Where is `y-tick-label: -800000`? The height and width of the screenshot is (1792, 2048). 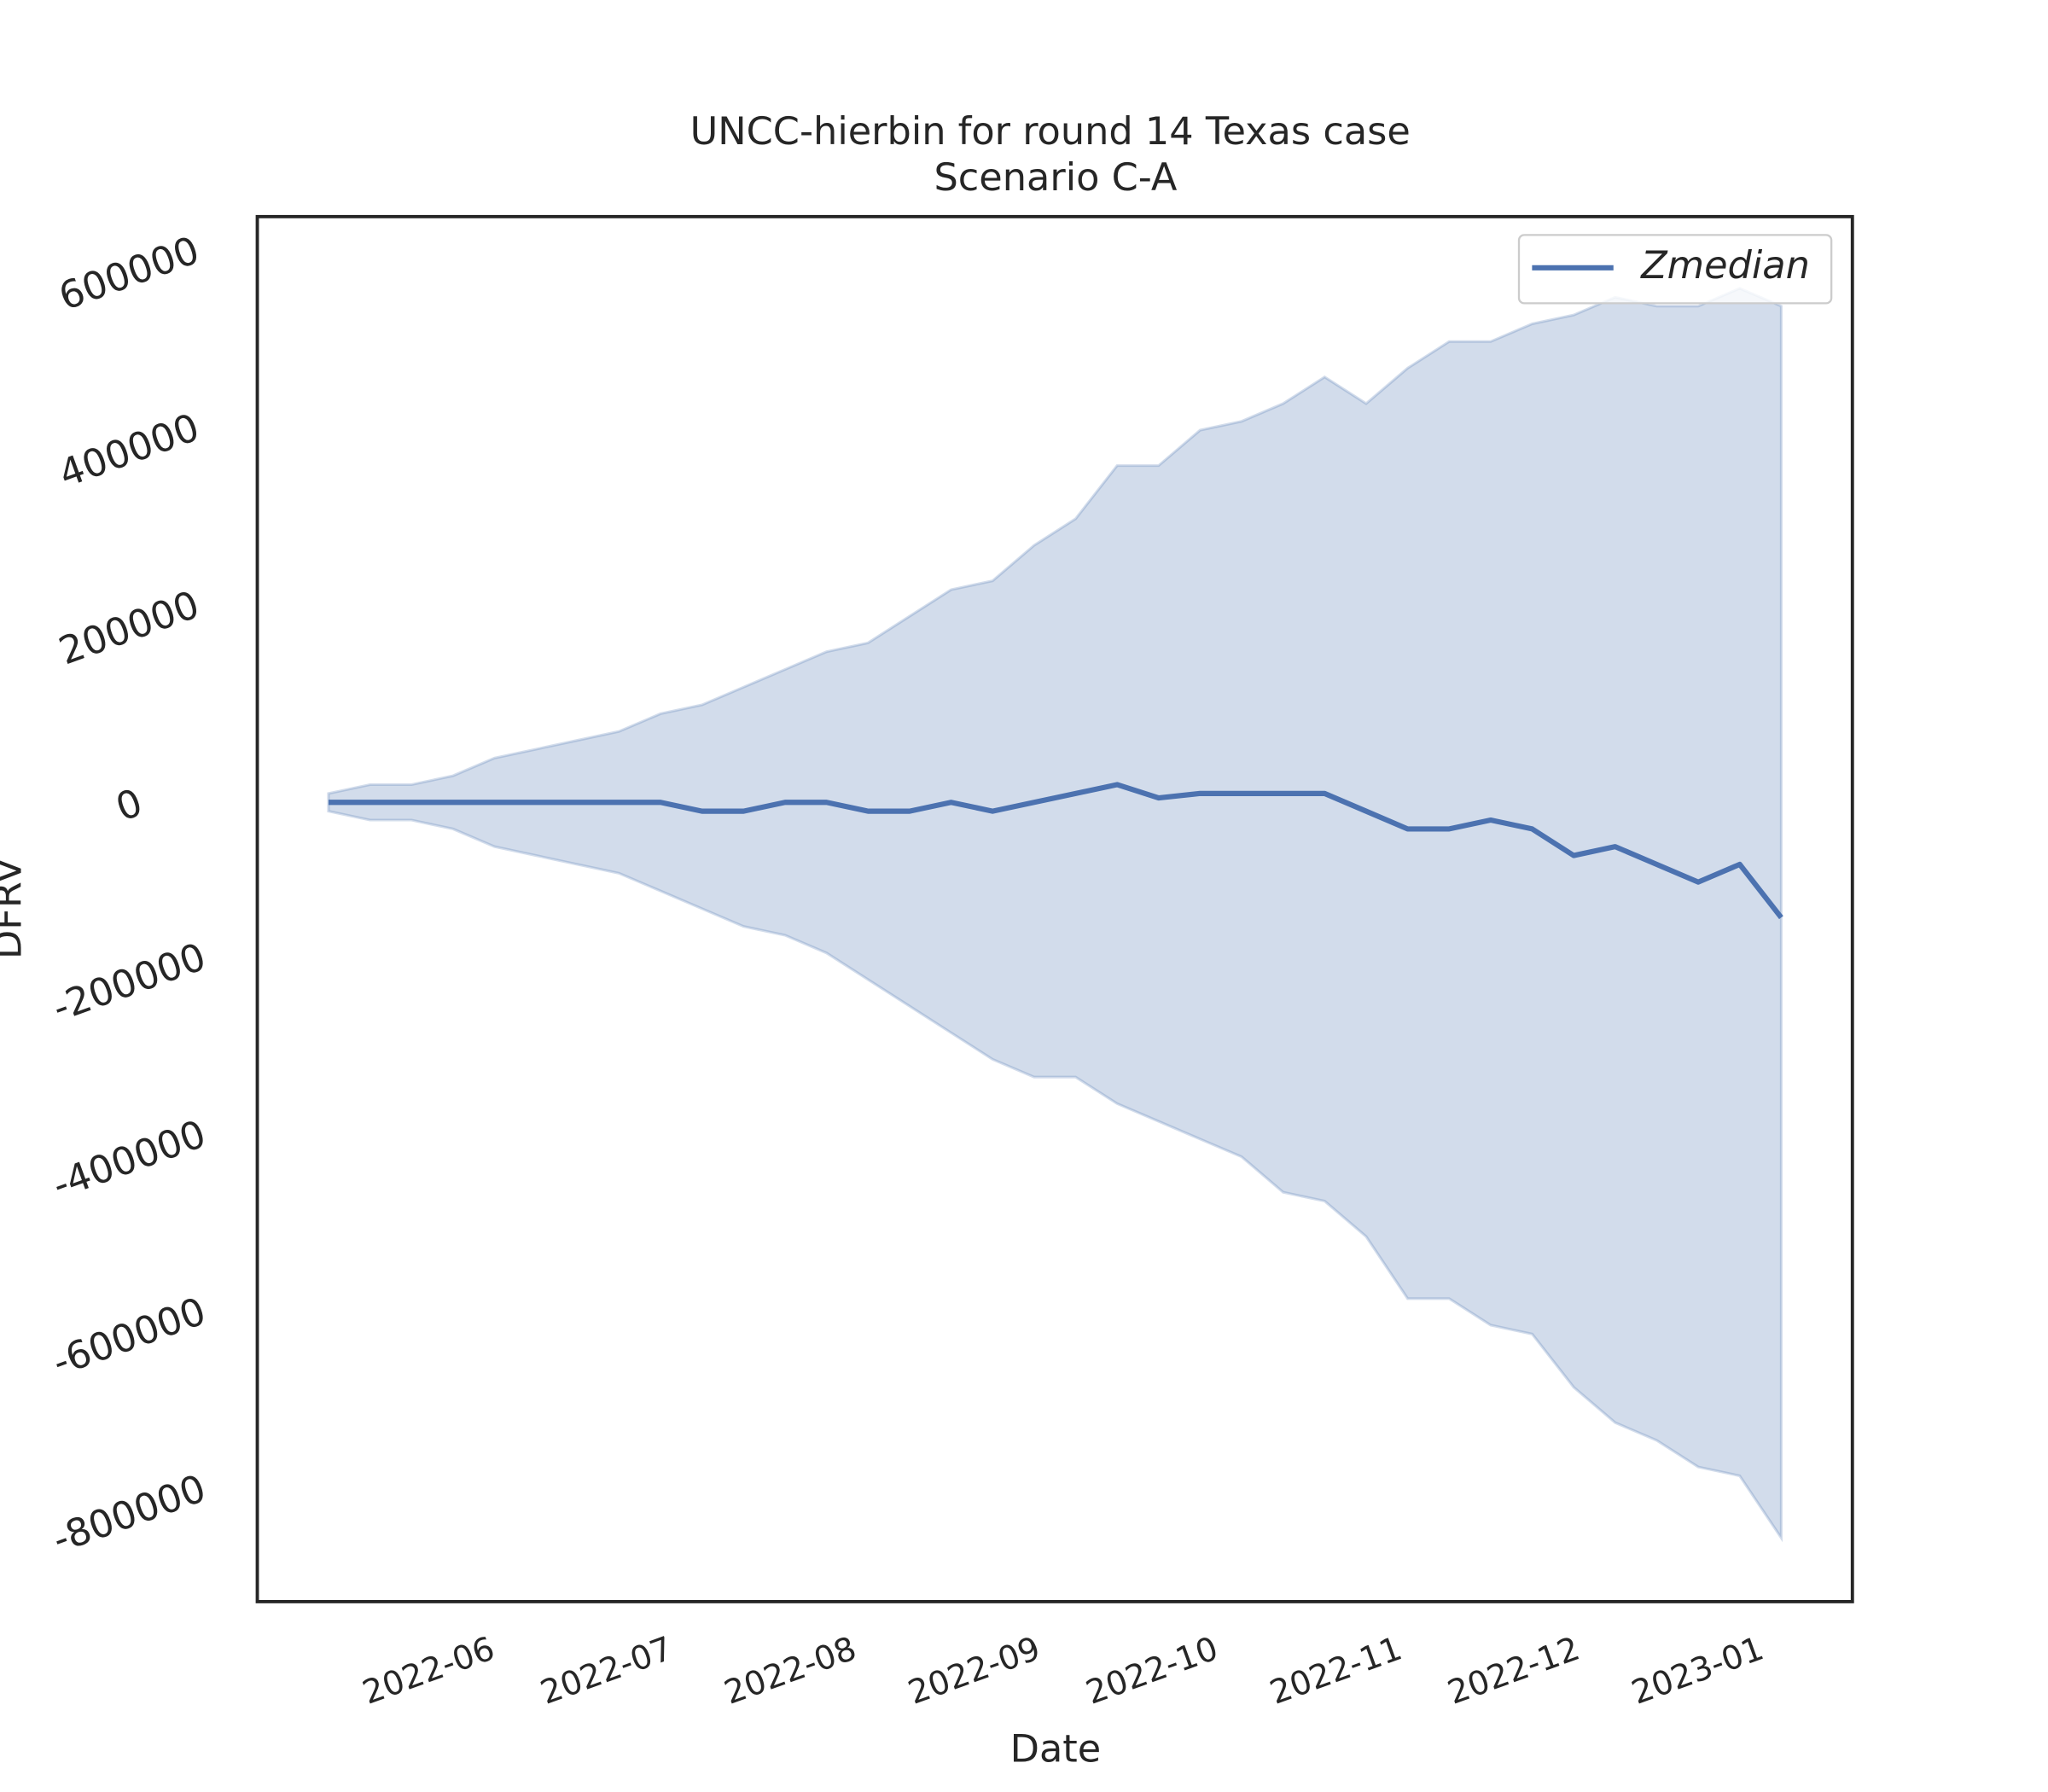
y-tick-label: -800000 is located at coordinates (129, 1514).